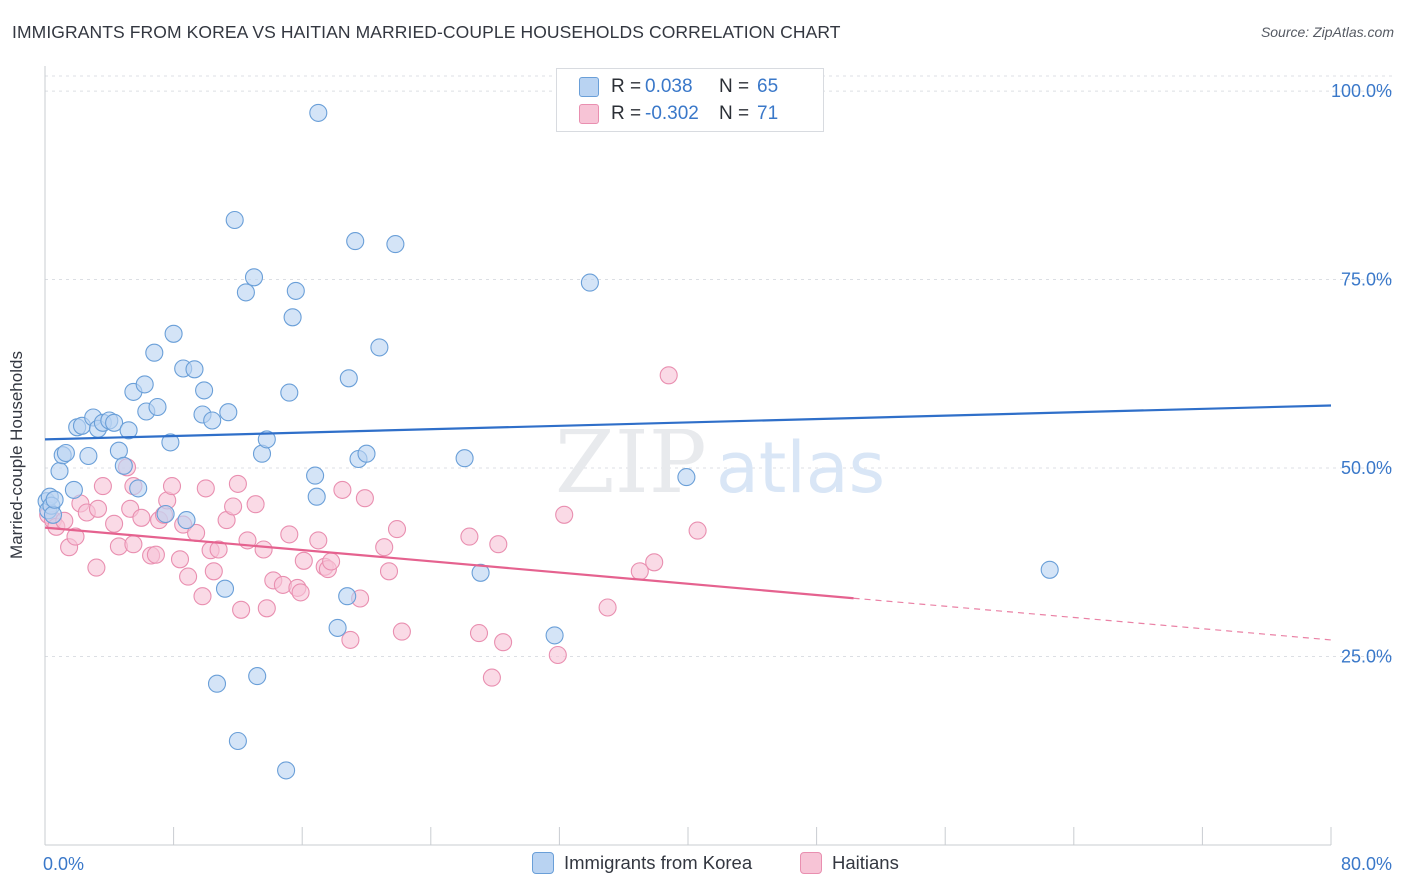 This screenshot has height=892, width=1406. What do you see at coordinates (768, 86) in the screenshot?
I see `n-value: 65` at bounding box center [768, 86].